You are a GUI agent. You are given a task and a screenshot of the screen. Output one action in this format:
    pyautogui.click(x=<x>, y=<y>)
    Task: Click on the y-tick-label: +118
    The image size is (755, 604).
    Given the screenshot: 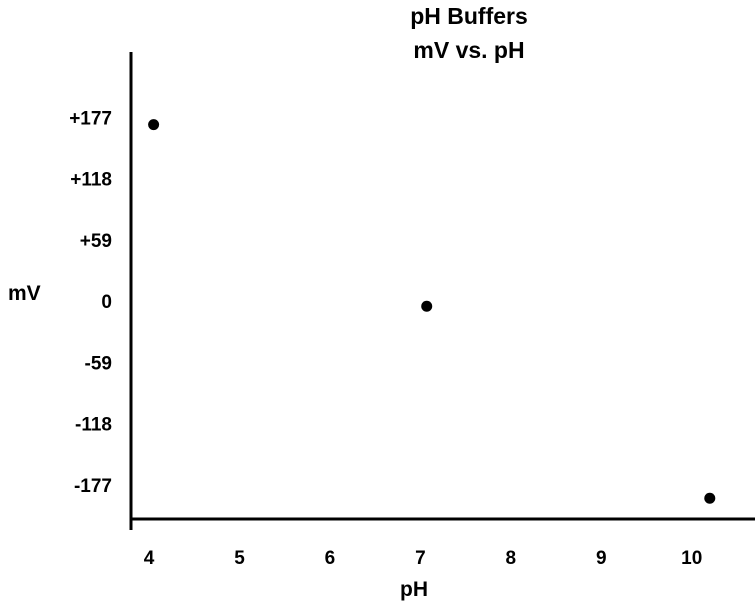 What is the action you would take?
    pyautogui.click(x=91, y=180)
    